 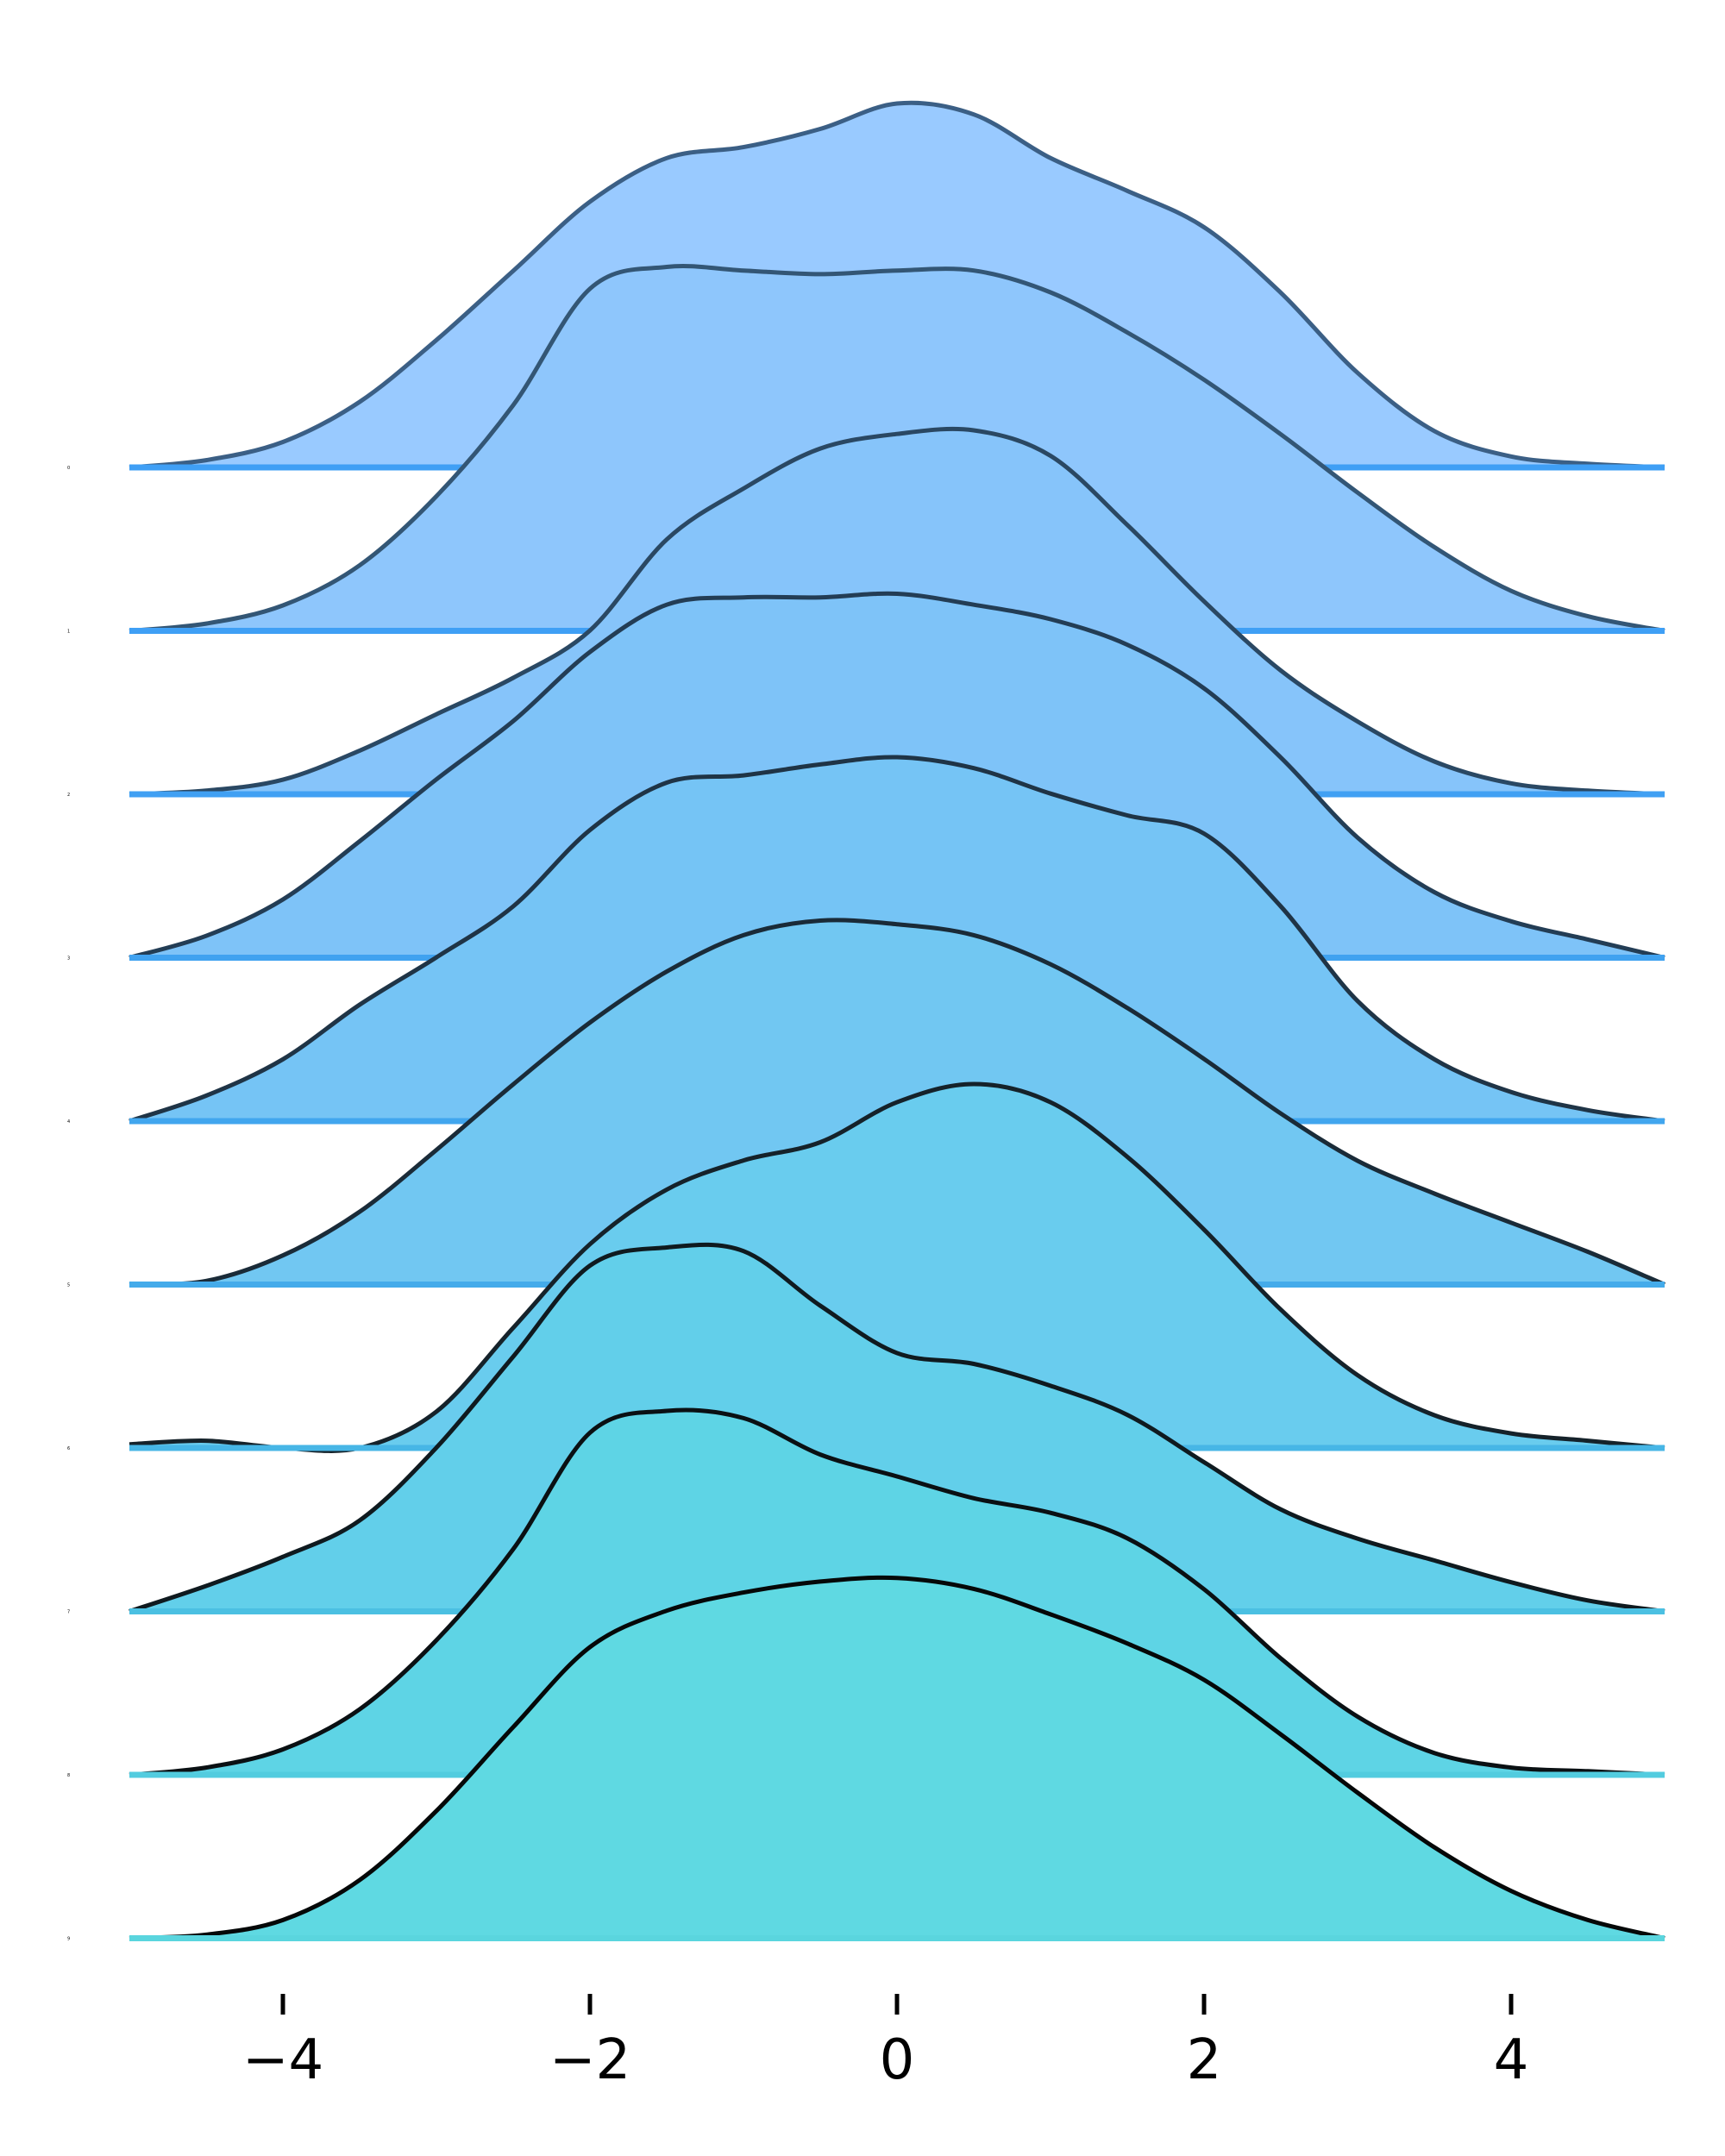 I want to click on row-label-1: 1, so click(x=69, y=632).